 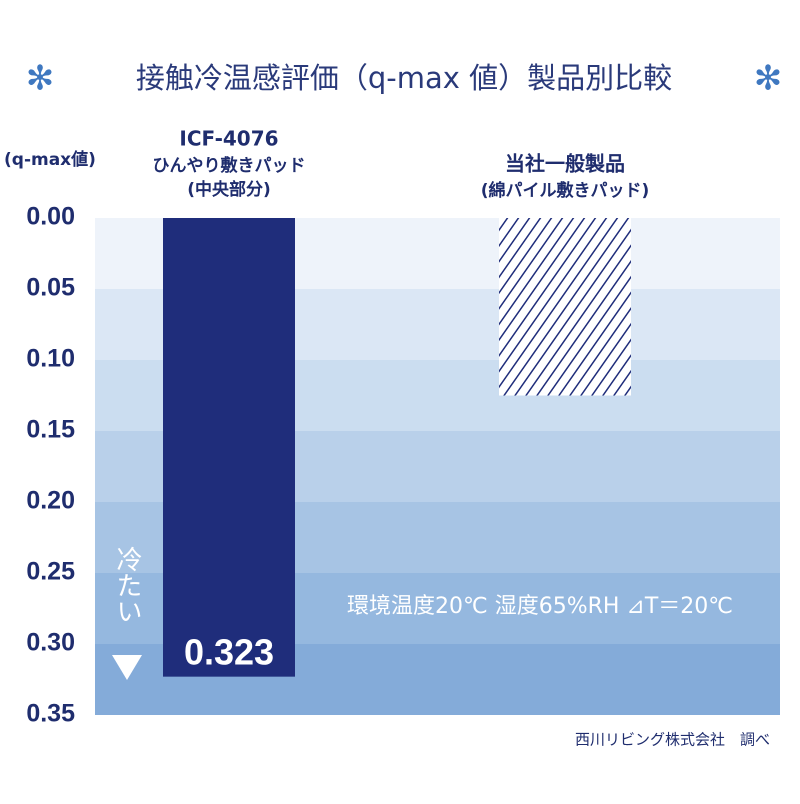 What do you see at coordinates (50, 430) in the screenshot?
I see `y-tick-label: 0.15` at bounding box center [50, 430].